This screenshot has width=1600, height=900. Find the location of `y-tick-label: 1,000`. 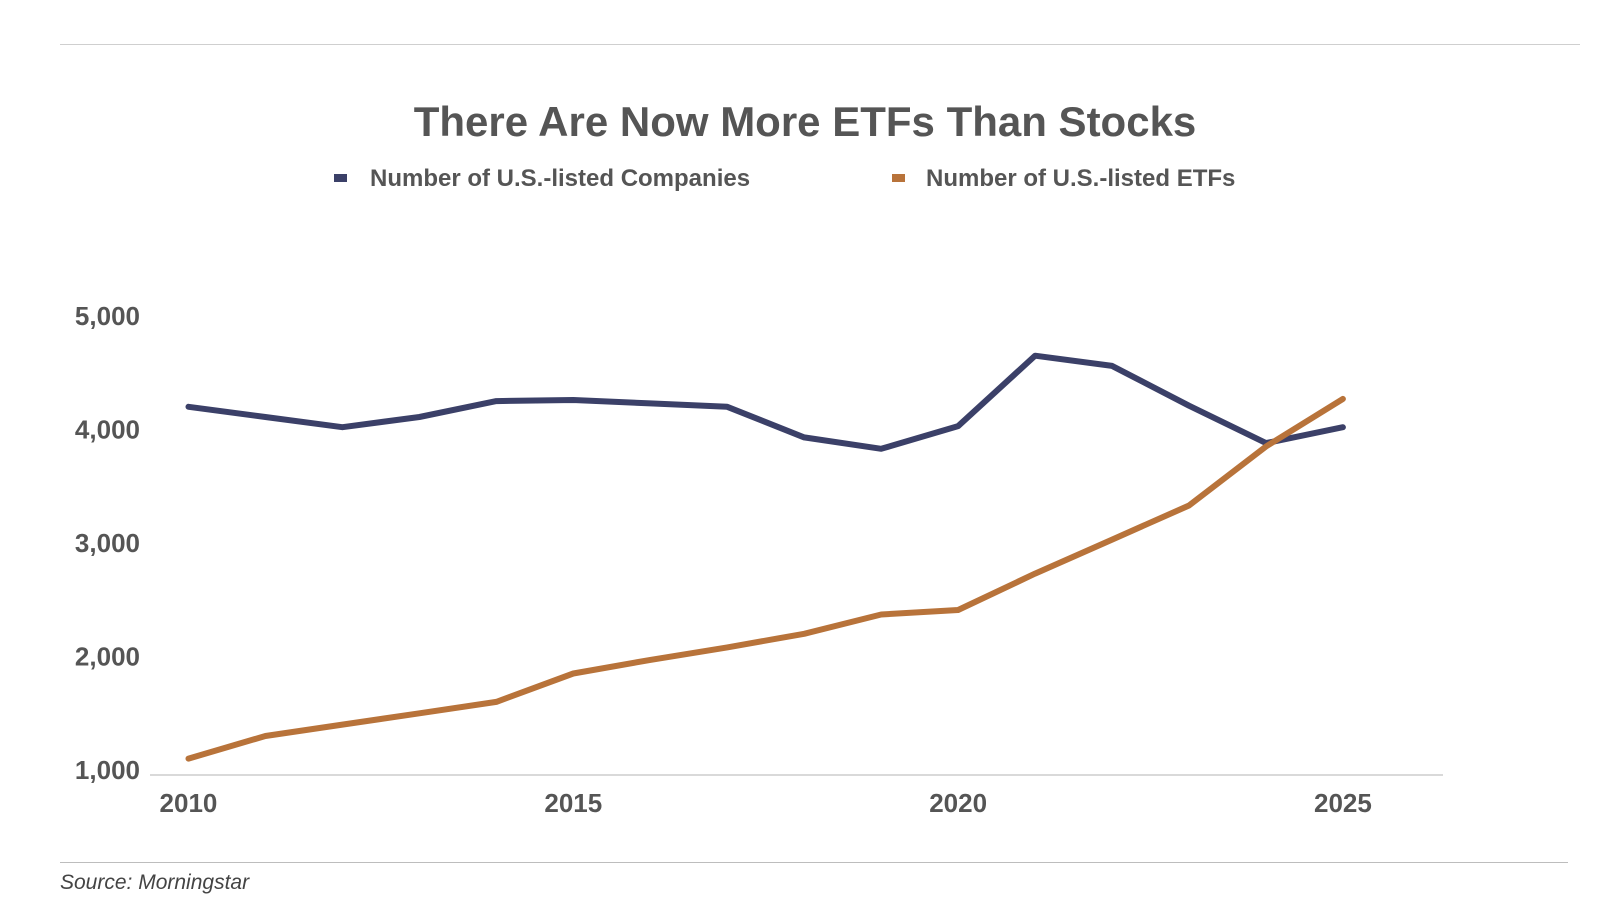

y-tick-label: 1,000 is located at coordinates (107, 770).